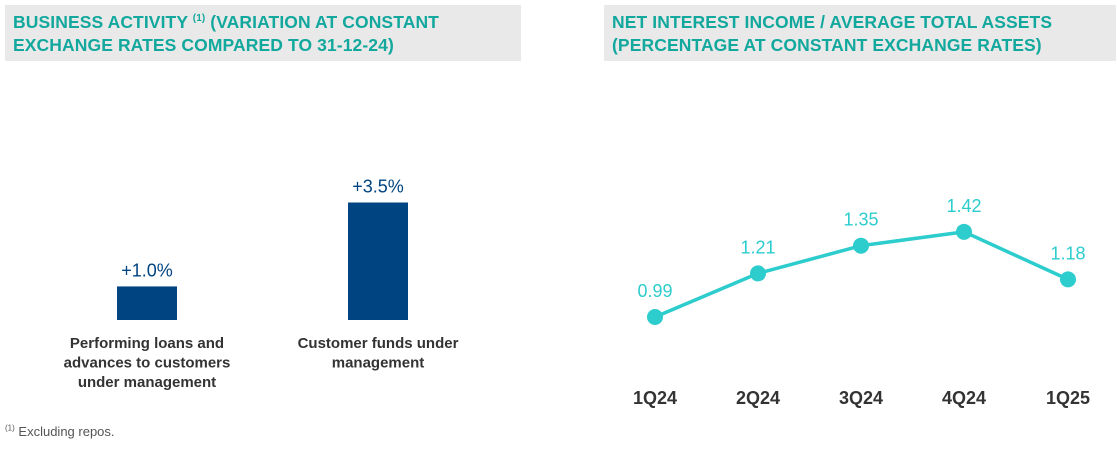  What do you see at coordinates (654, 291) in the screenshot?
I see `data-label-1Q24: 0.99` at bounding box center [654, 291].